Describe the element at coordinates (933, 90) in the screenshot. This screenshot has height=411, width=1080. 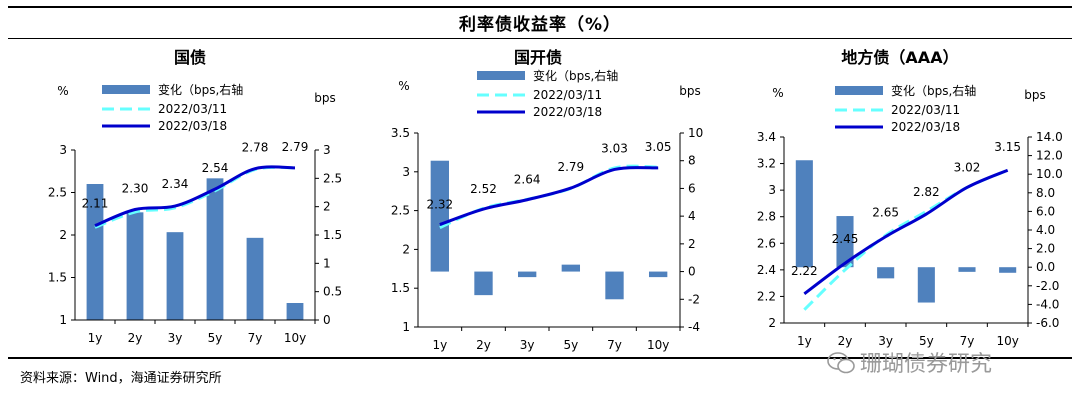
I see `chart3-legend-bar-label: 变化（bps,右轴` at that location.